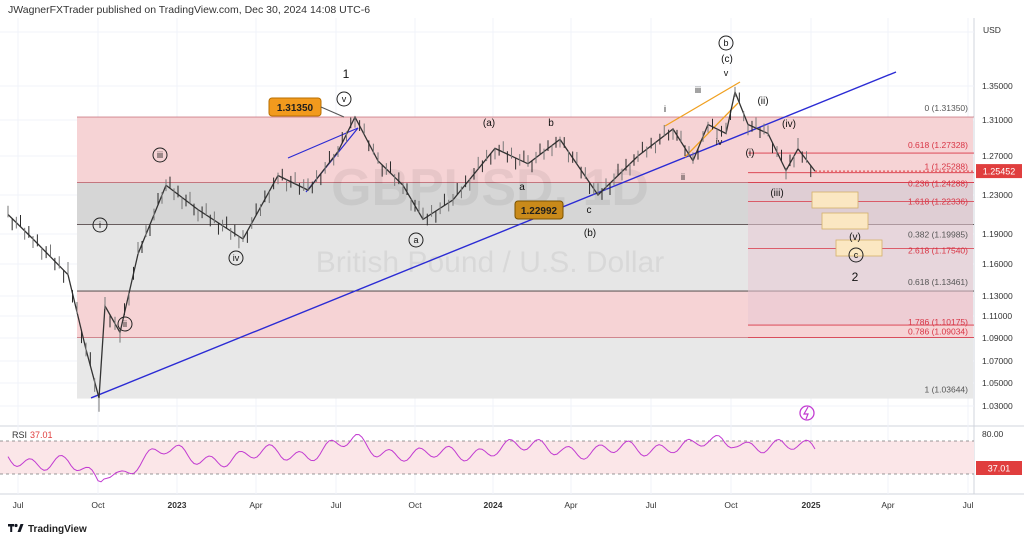 The height and width of the screenshot is (540, 1024). I want to click on wave-label: (v), so click(855, 237).